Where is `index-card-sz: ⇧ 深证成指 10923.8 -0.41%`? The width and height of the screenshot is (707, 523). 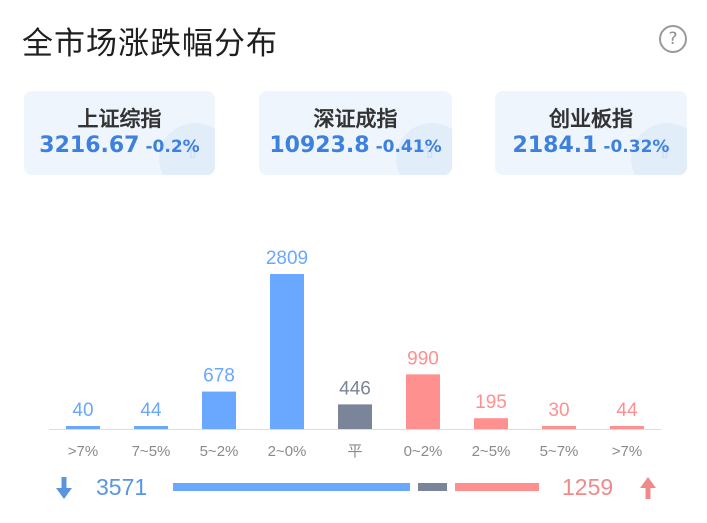
index-card-sz: ⇧ 深证成指 10923.8 -0.41% is located at coordinates (355, 133).